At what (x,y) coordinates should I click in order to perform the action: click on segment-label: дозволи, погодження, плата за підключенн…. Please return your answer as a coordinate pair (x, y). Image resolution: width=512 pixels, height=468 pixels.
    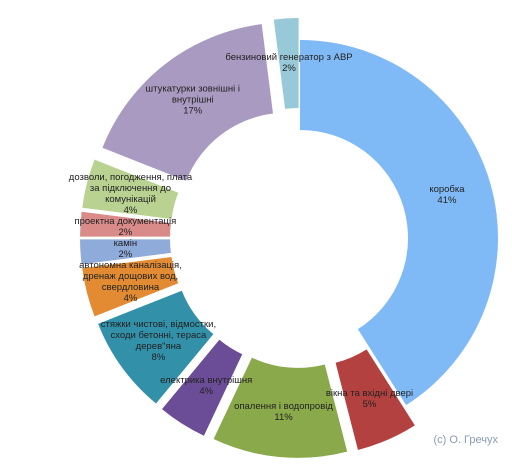
    Looking at the image, I should click on (130, 194).